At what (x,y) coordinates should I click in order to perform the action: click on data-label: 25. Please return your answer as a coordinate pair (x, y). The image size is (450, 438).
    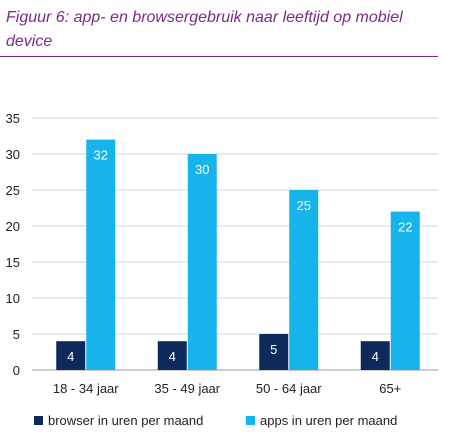
    Looking at the image, I should click on (304, 205).